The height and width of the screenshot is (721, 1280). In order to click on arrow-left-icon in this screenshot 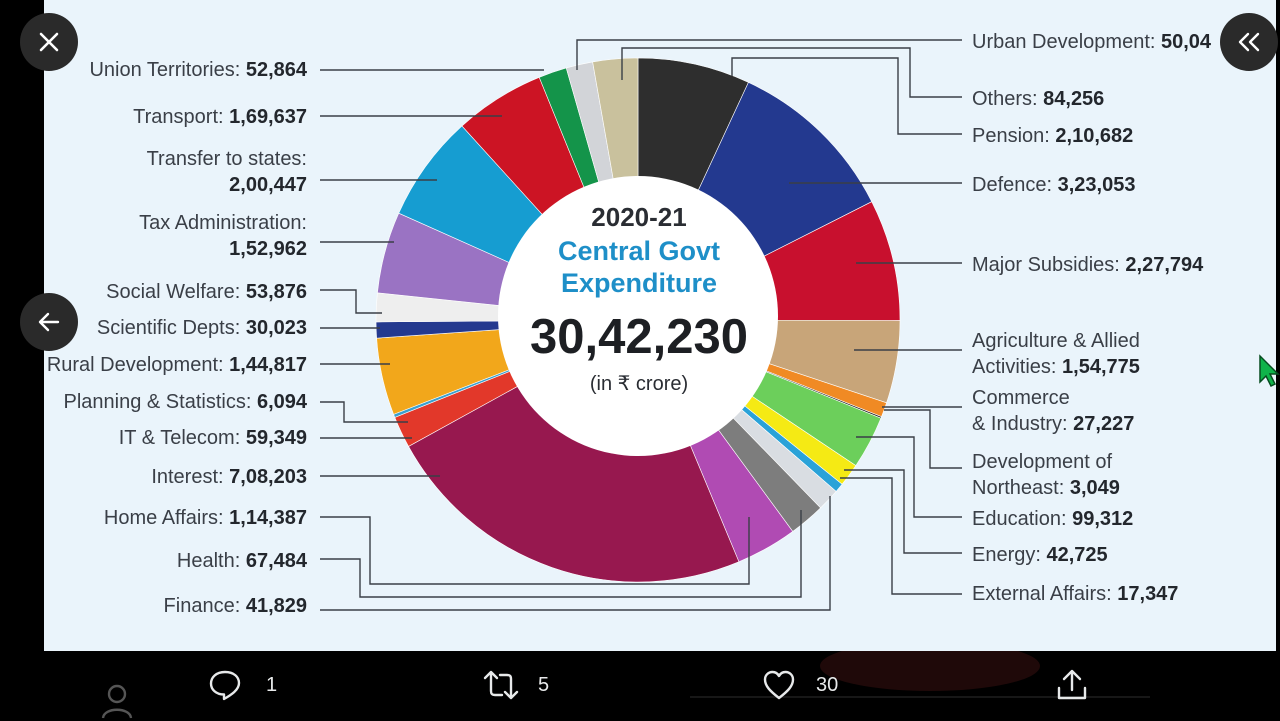, I will do `click(49, 322)`.